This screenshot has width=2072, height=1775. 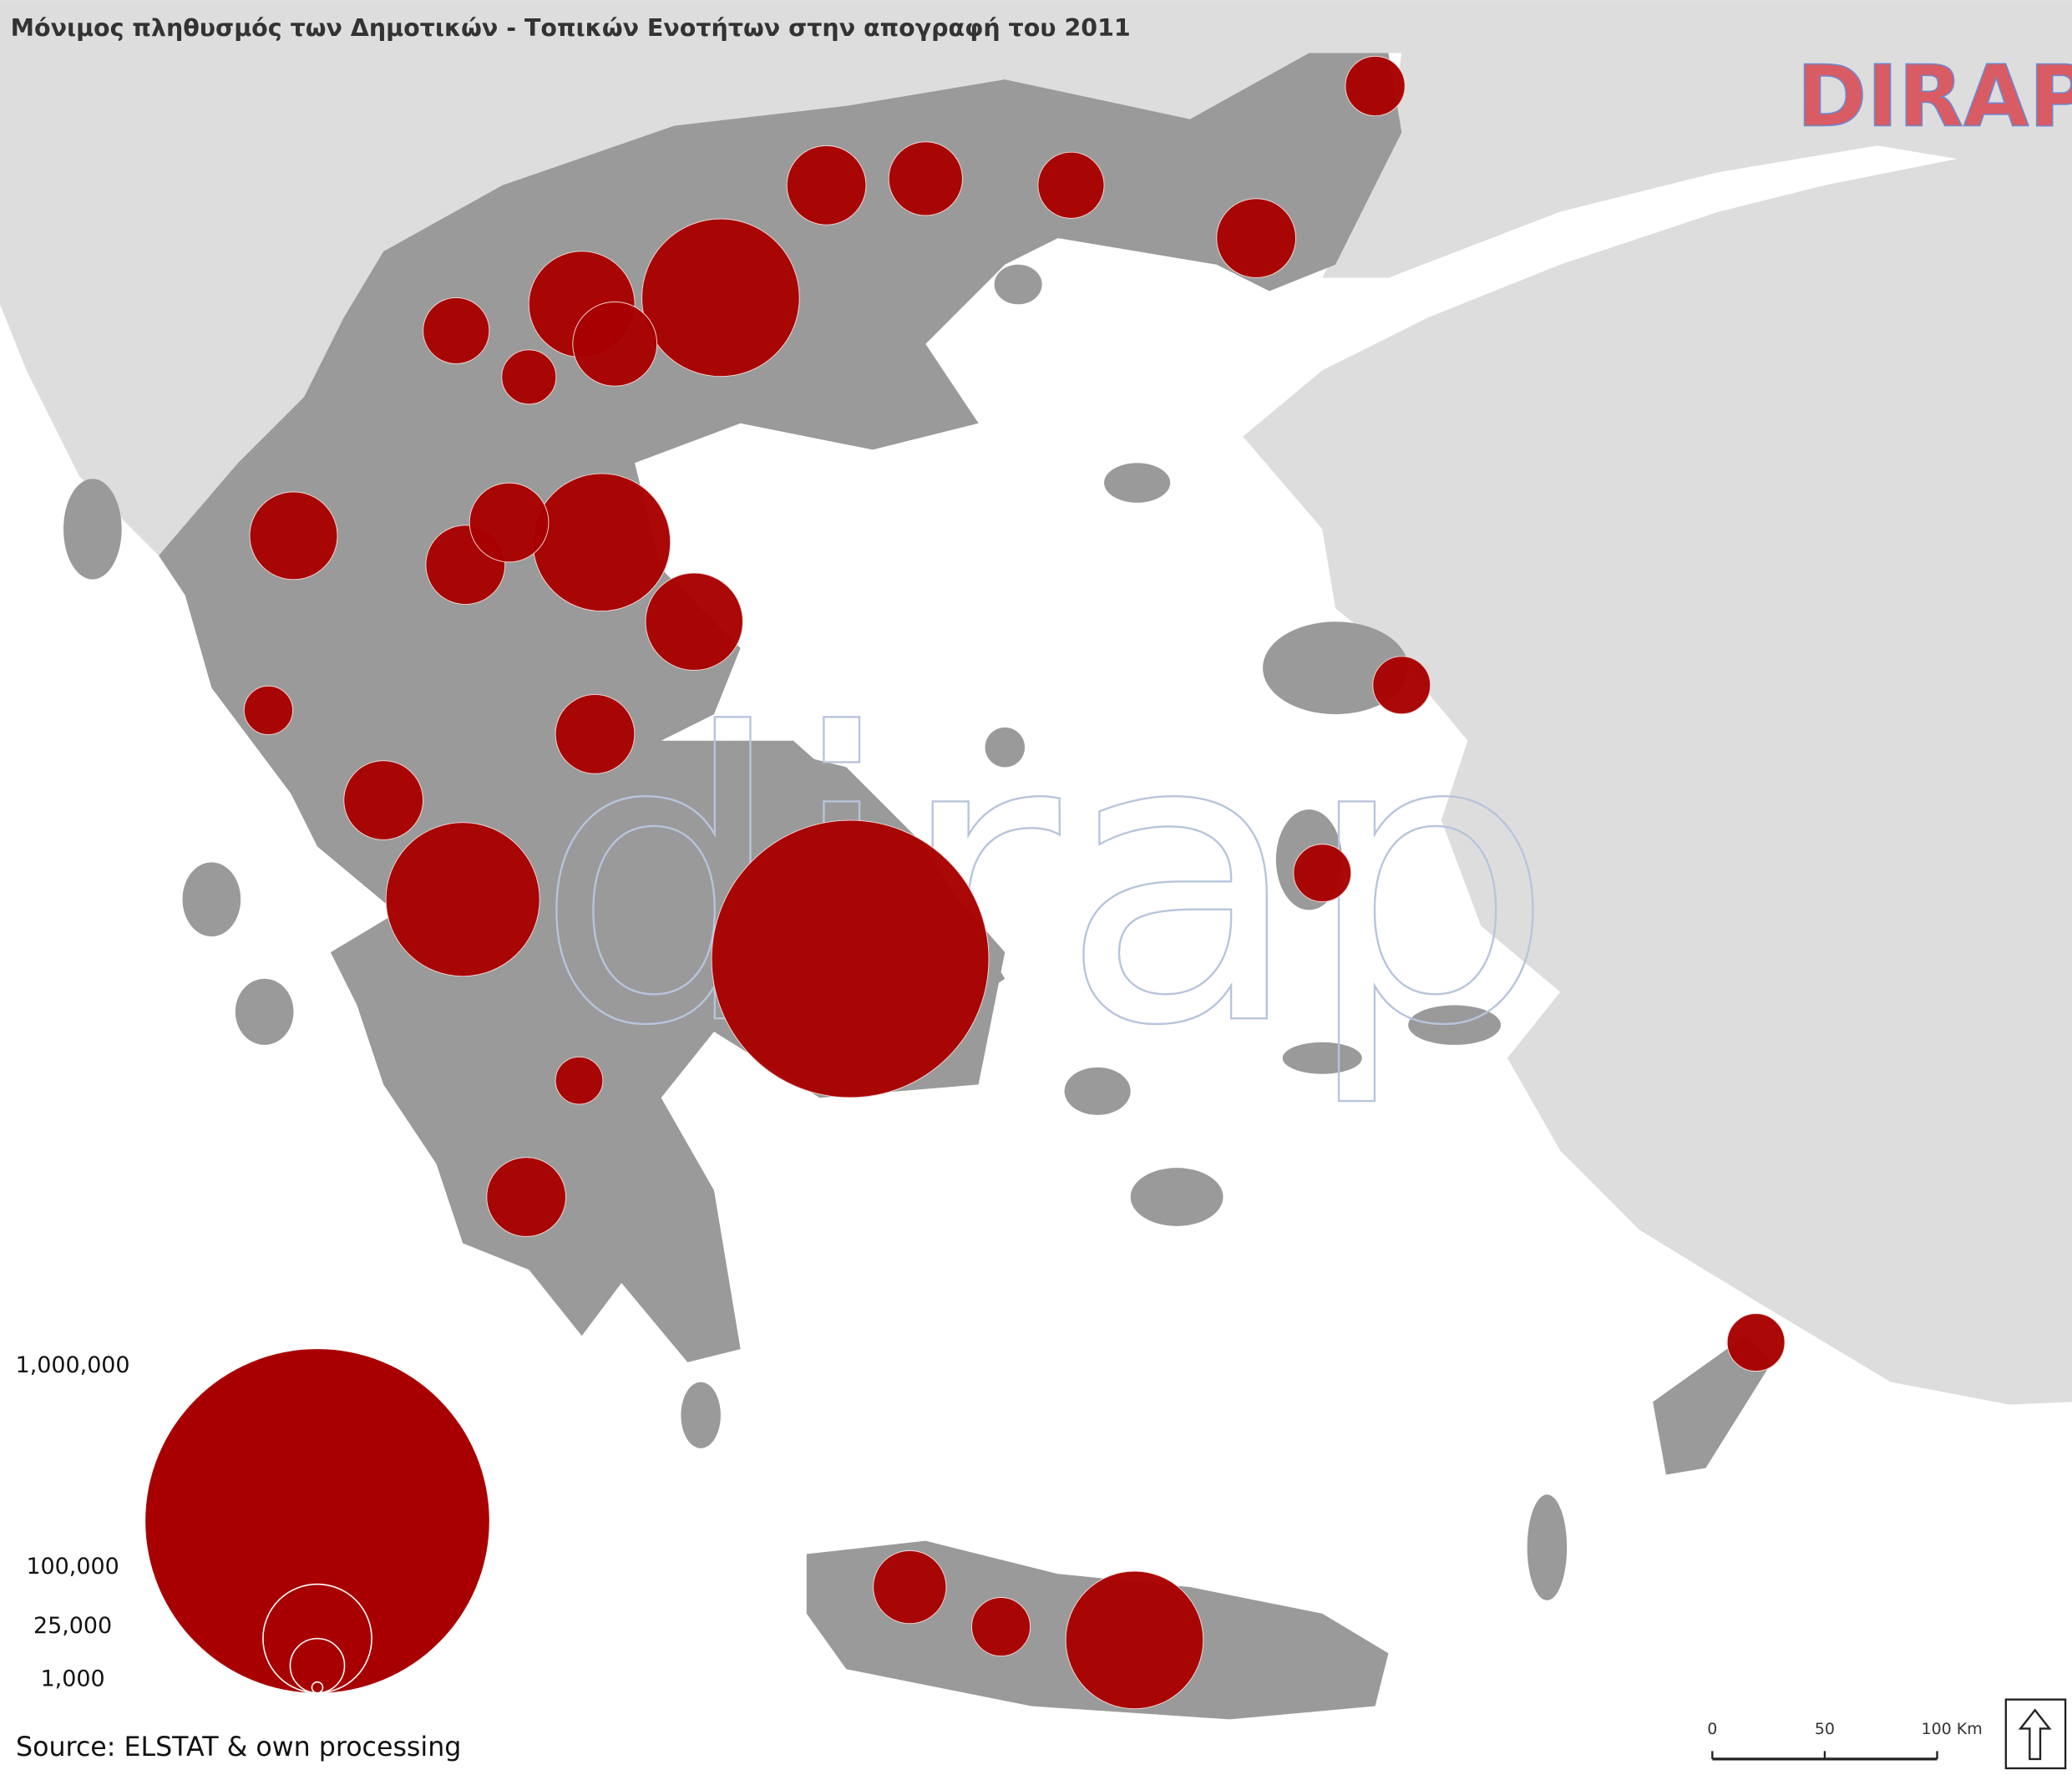 What do you see at coordinates (1044, 882) in the screenshot?
I see `watermark: dirap` at bounding box center [1044, 882].